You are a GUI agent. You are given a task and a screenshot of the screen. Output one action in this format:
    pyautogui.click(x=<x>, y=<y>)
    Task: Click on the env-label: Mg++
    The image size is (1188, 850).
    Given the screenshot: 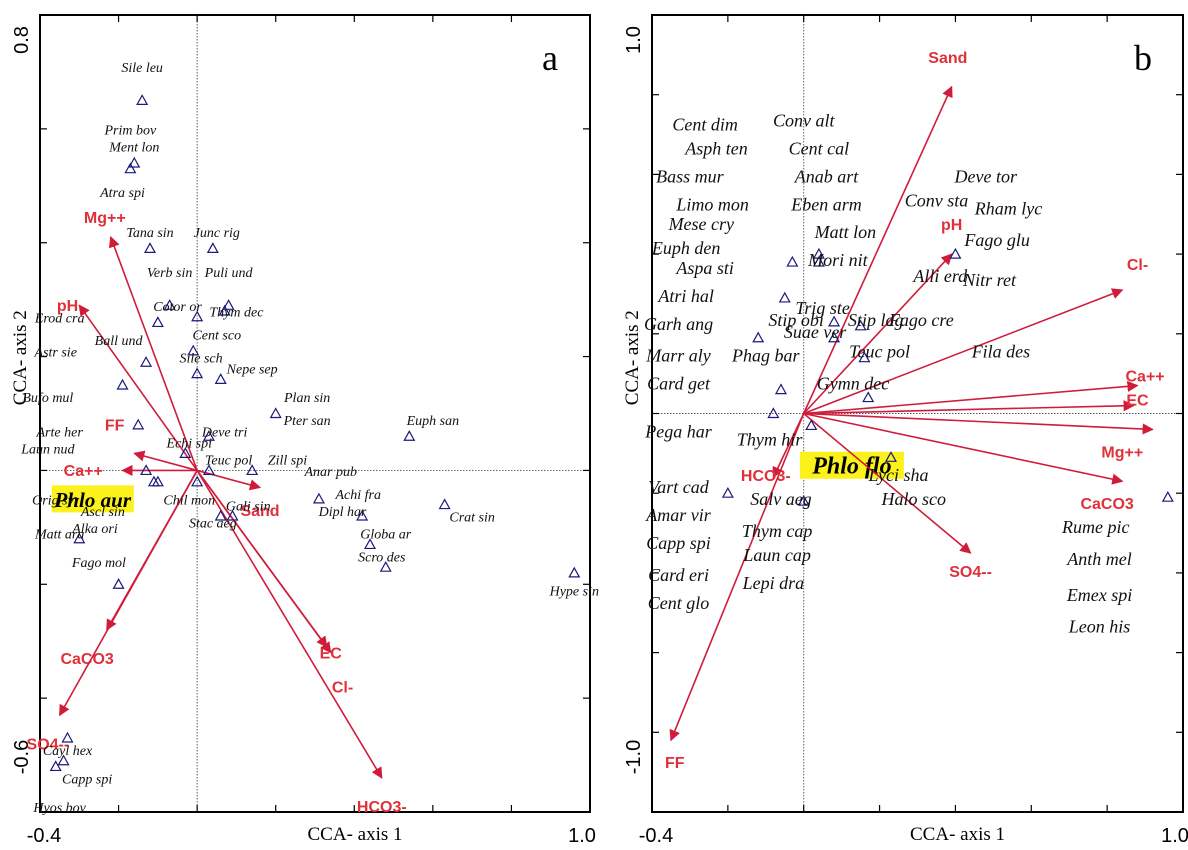 What is the action you would take?
    pyautogui.click(x=105, y=218)
    